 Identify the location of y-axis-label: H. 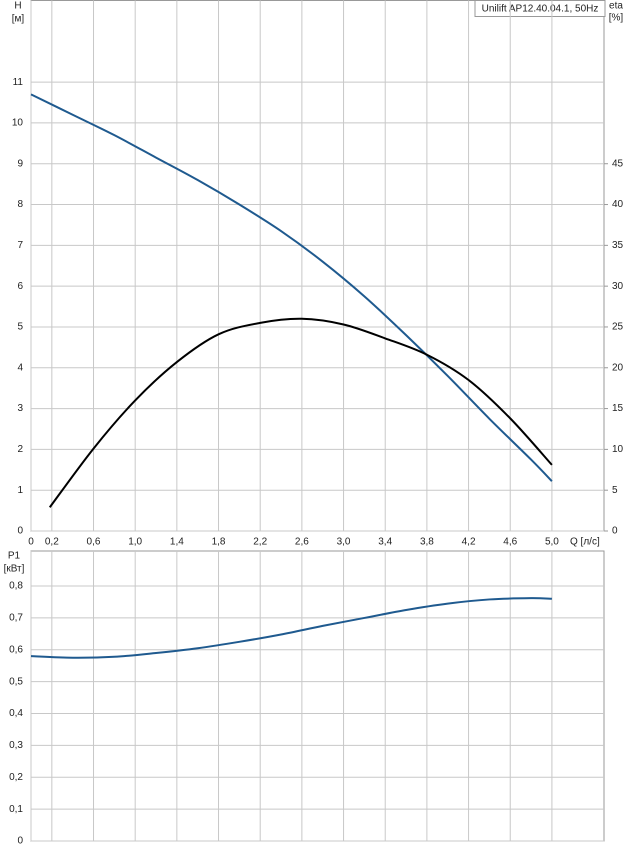
(17, 6).